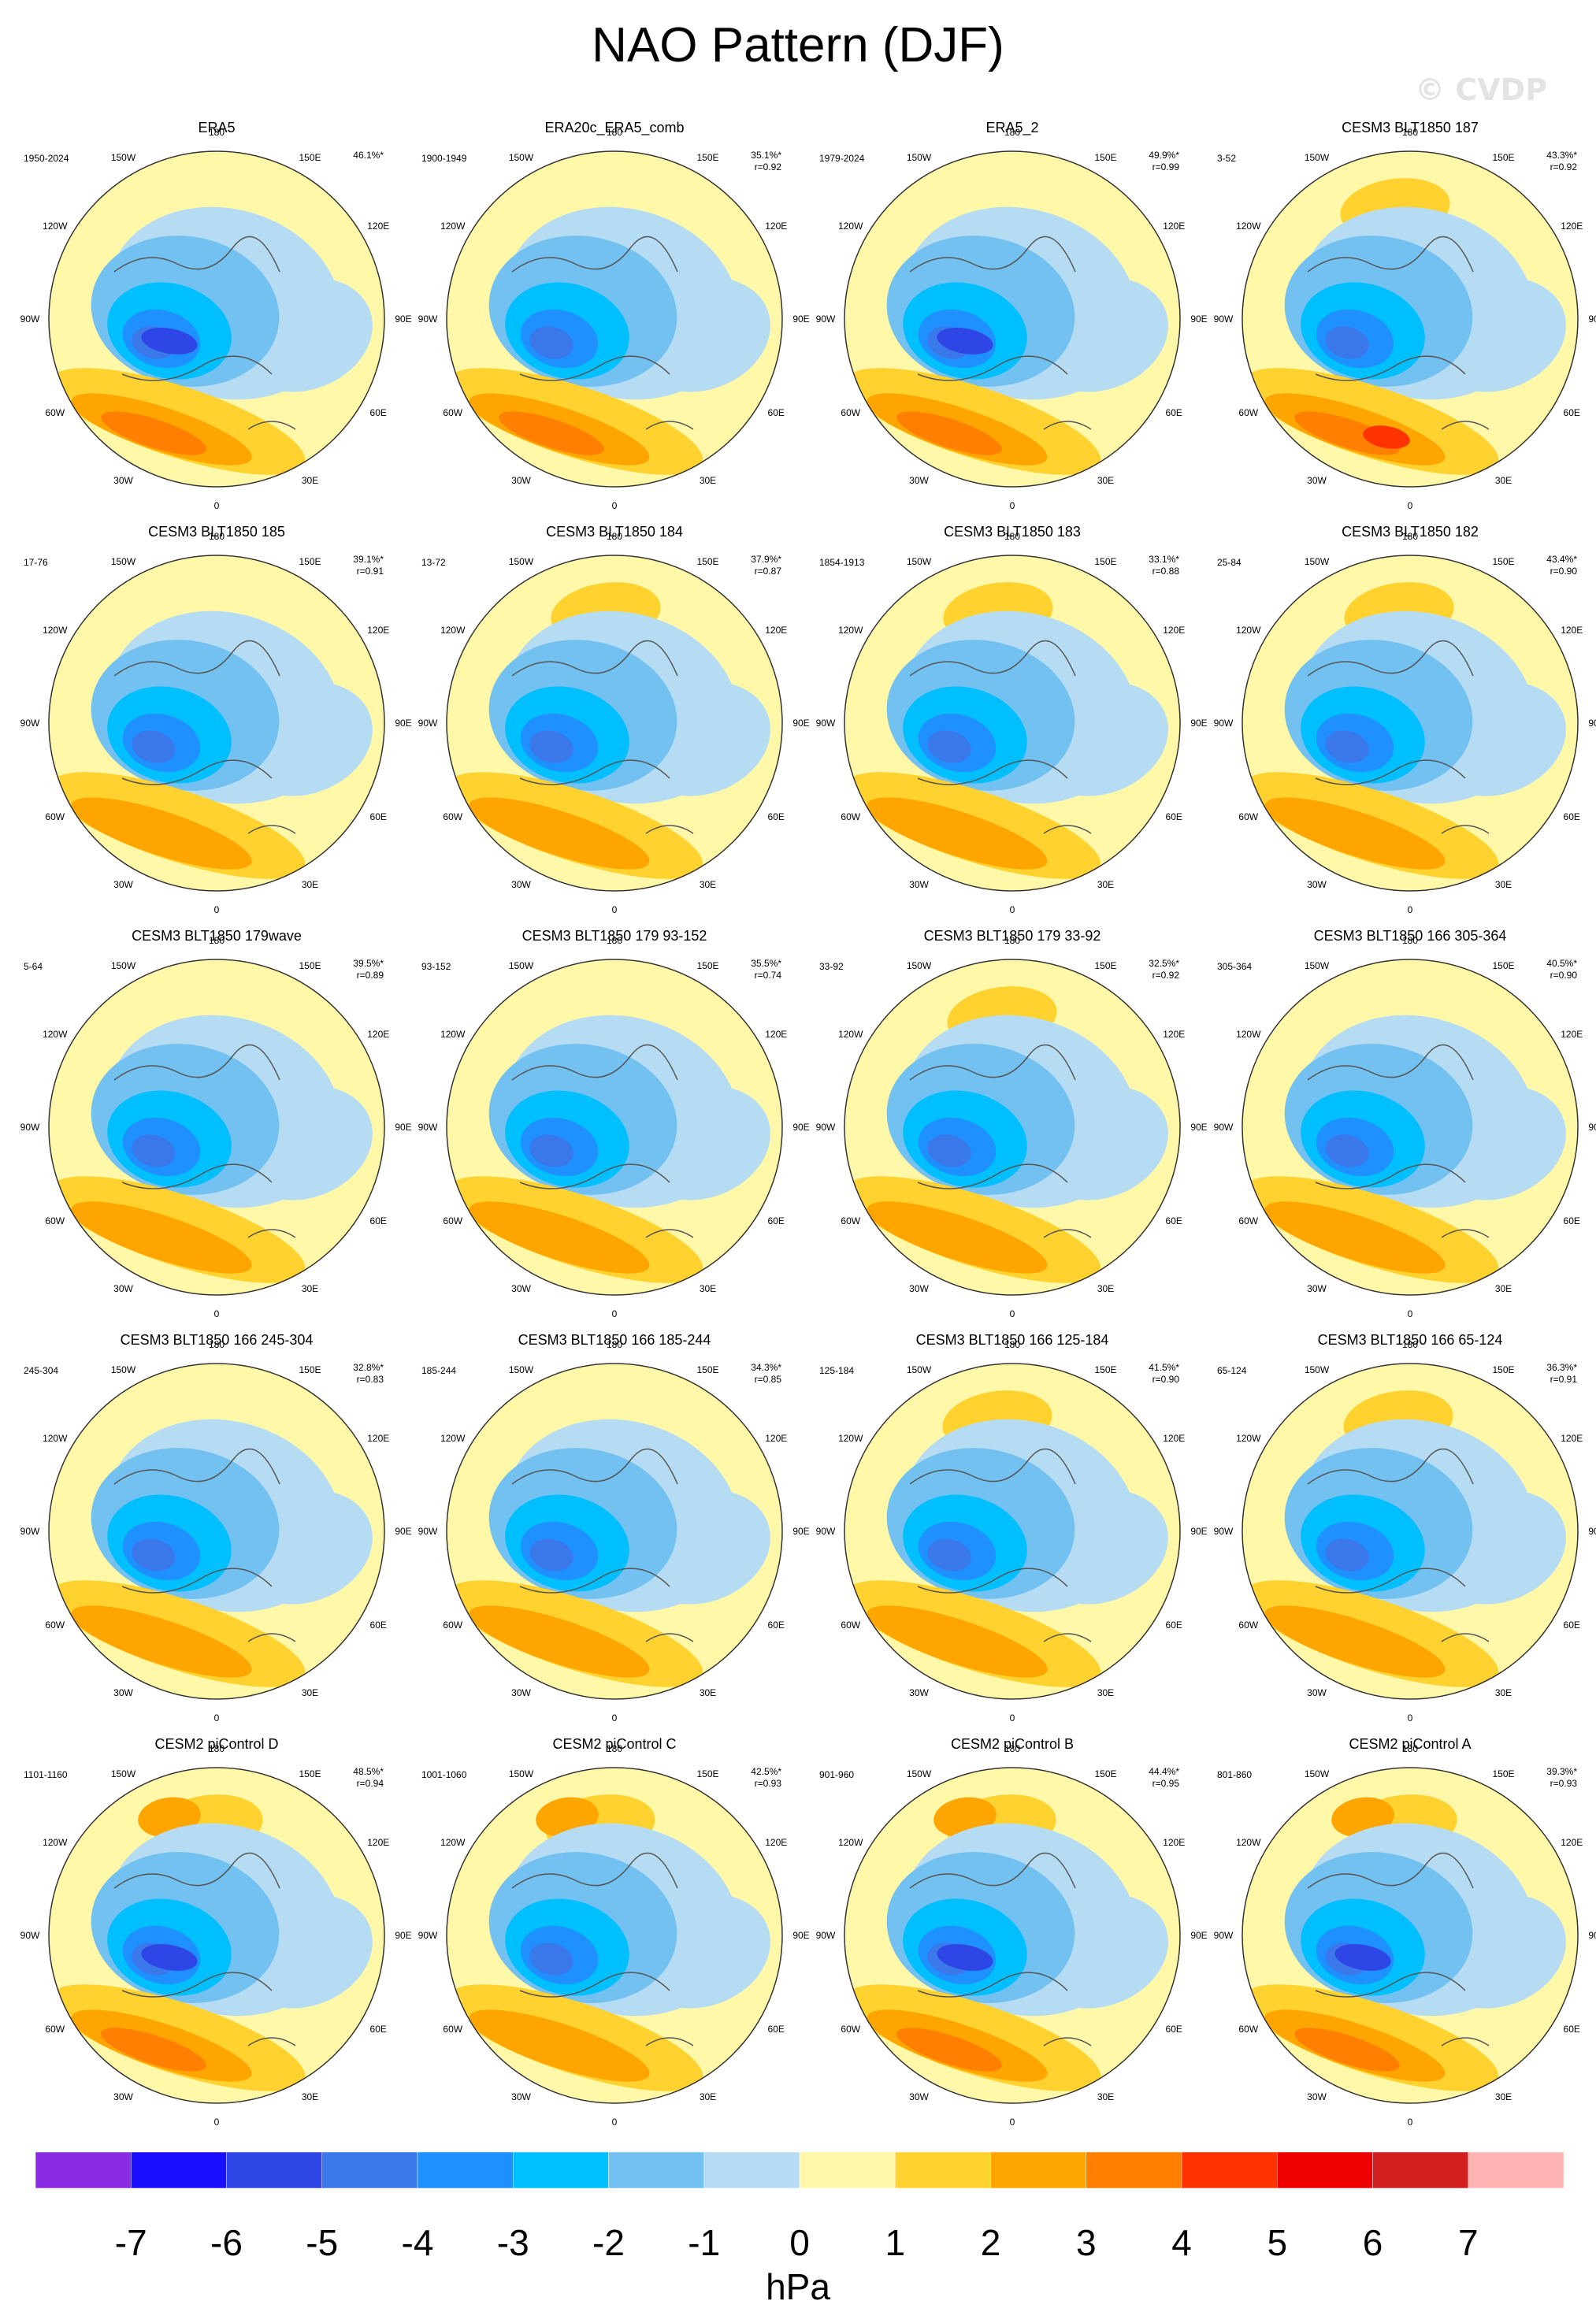  What do you see at coordinates (798, 2286) in the screenshot?
I see `colorbar-label: hPa` at bounding box center [798, 2286].